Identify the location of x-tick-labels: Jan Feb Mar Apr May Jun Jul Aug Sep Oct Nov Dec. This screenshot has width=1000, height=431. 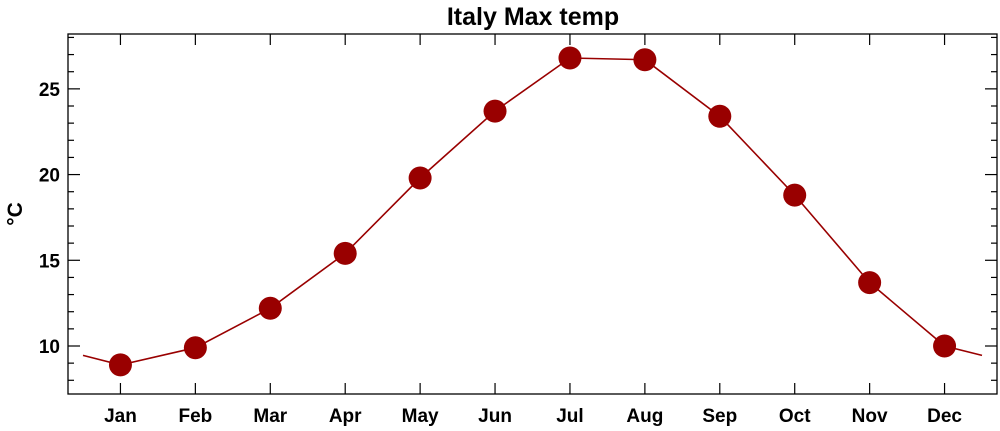
(533, 416).